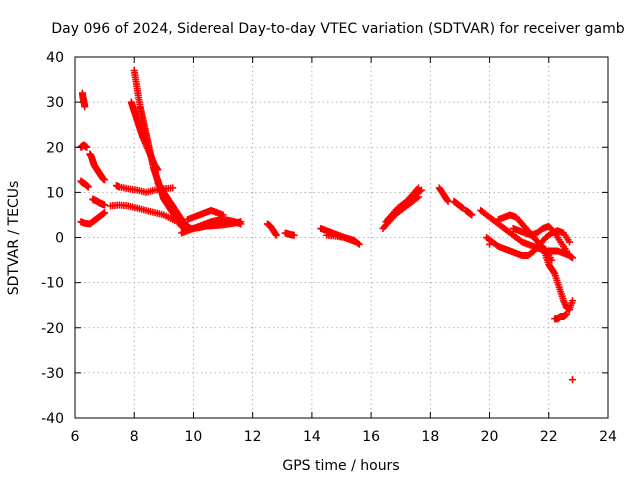 Image resolution: width=640 pixels, height=480 pixels. Describe the element at coordinates (59, 239) in the screenshot. I see `y-tick-label: 0` at that location.